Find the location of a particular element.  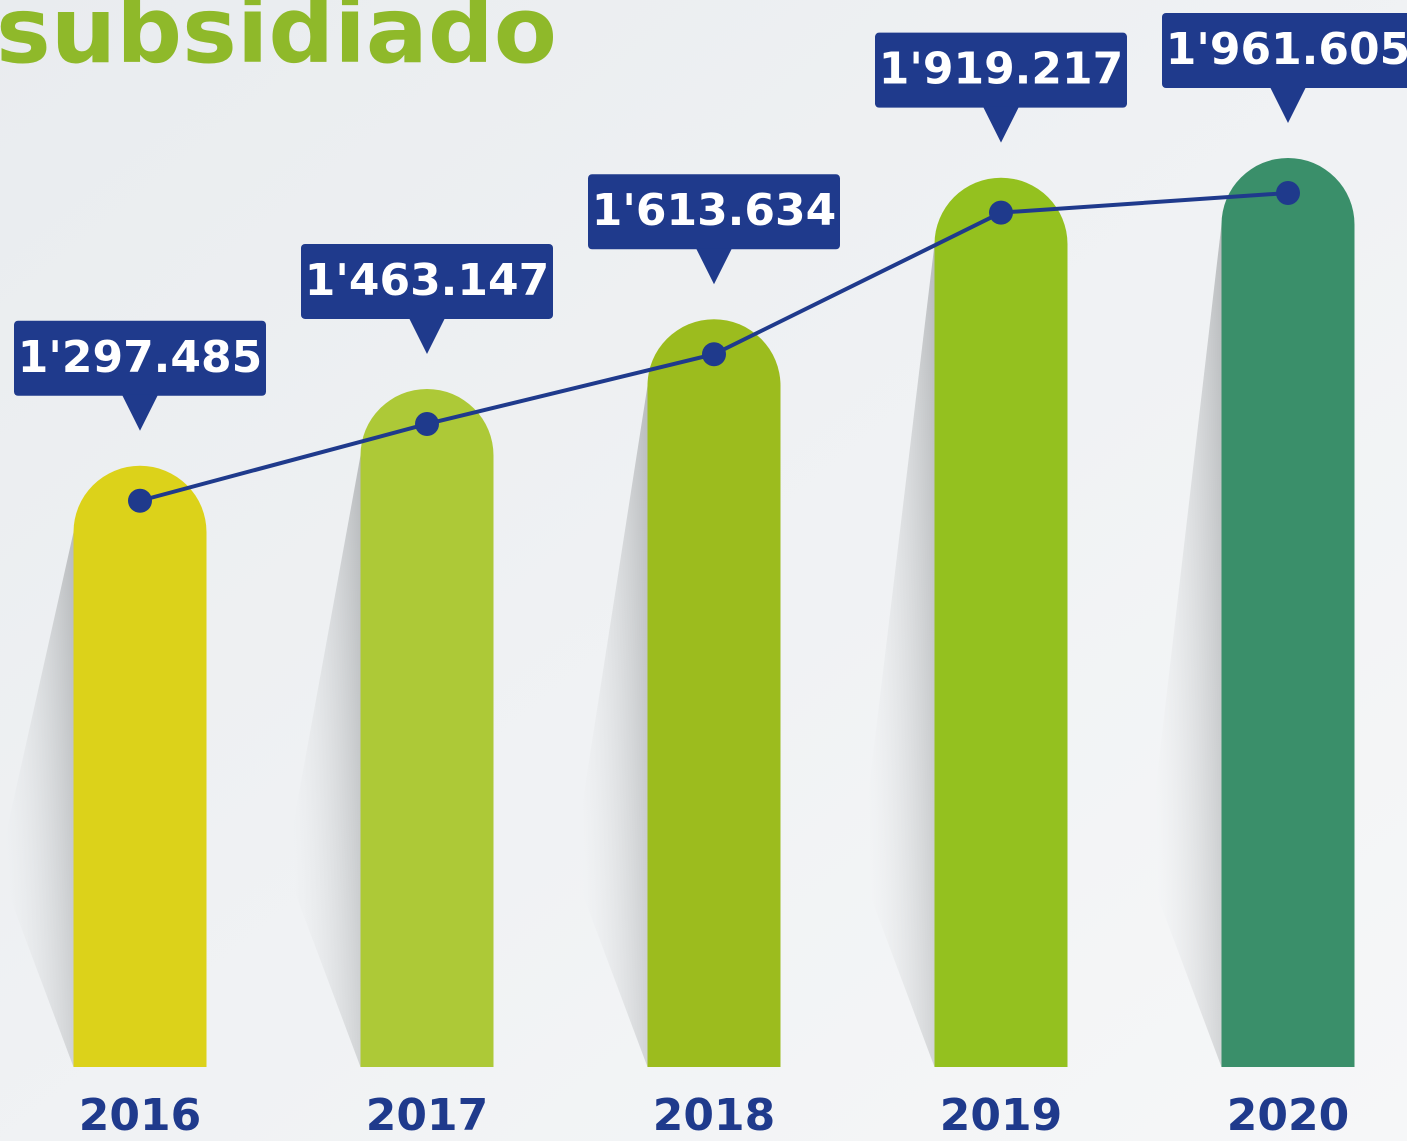

x-tick-label: 2020 is located at coordinates (1288, 1115).